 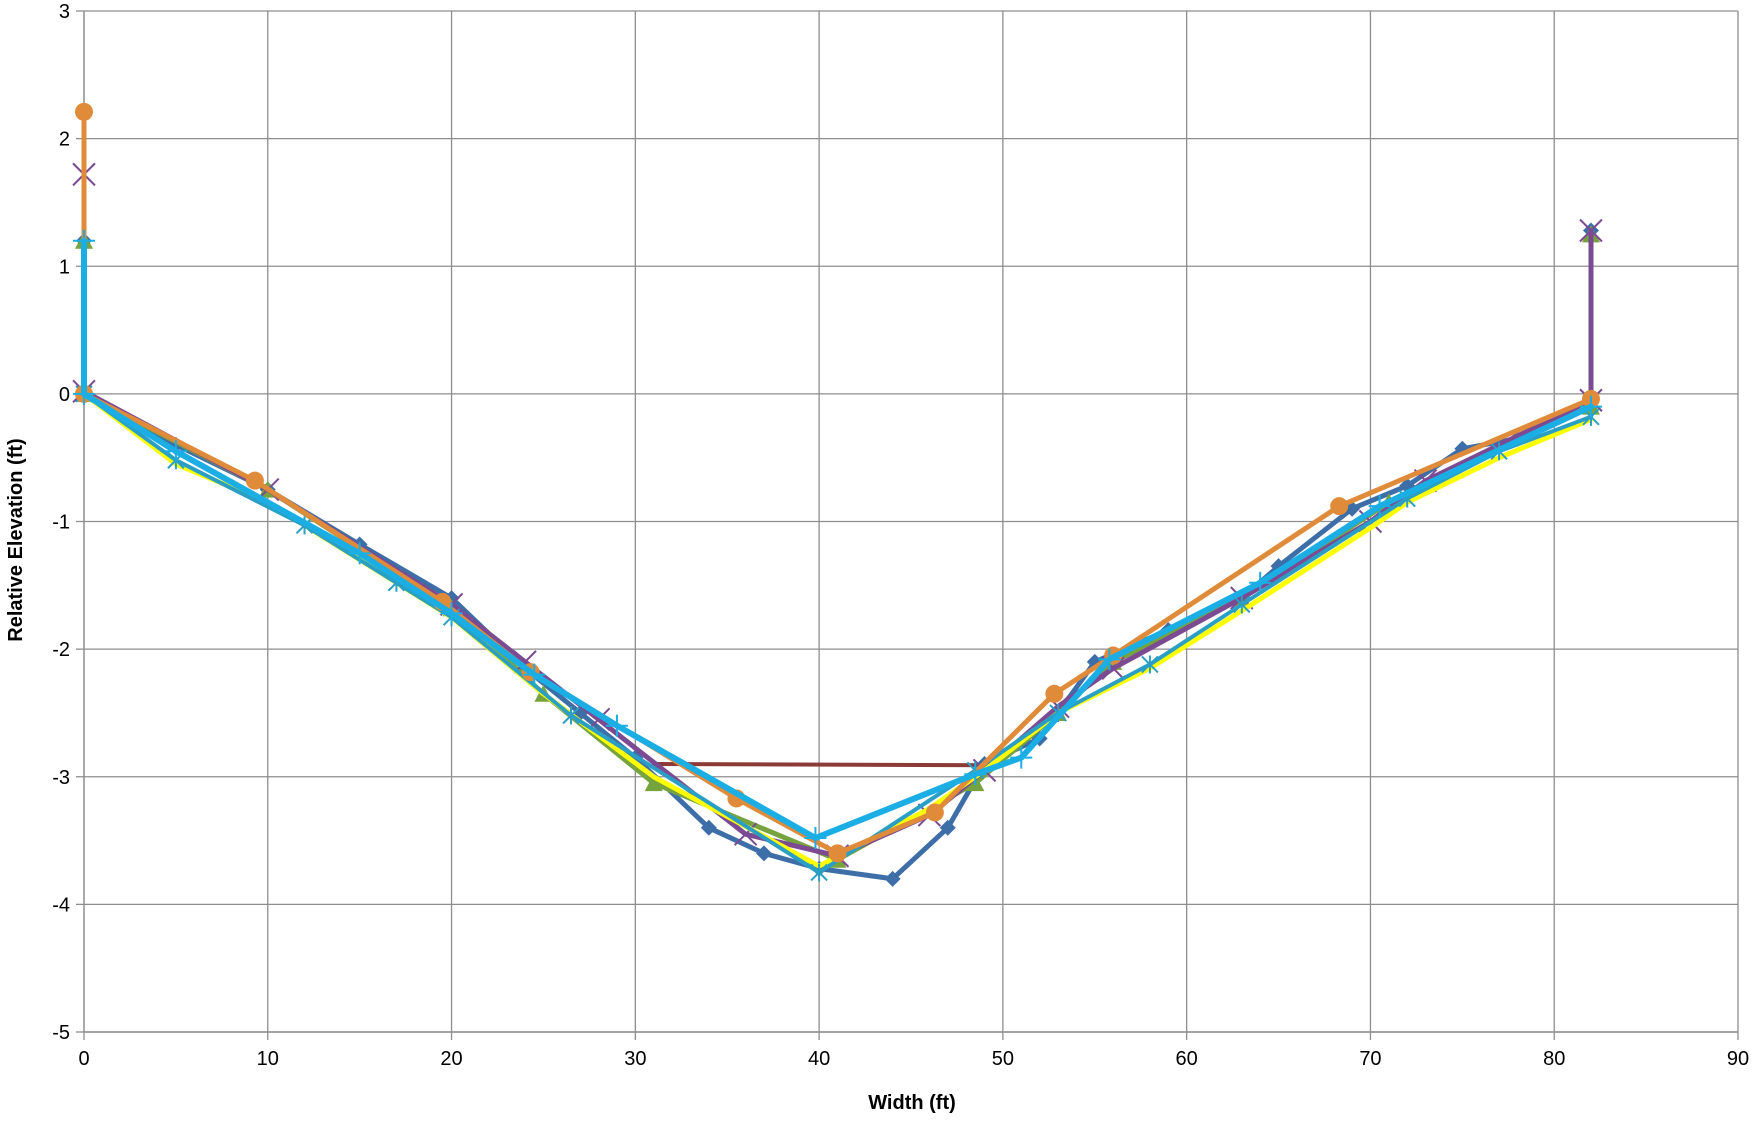 What do you see at coordinates (61, 1033) in the screenshot?
I see `y-tick-label: -5` at bounding box center [61, 1033].